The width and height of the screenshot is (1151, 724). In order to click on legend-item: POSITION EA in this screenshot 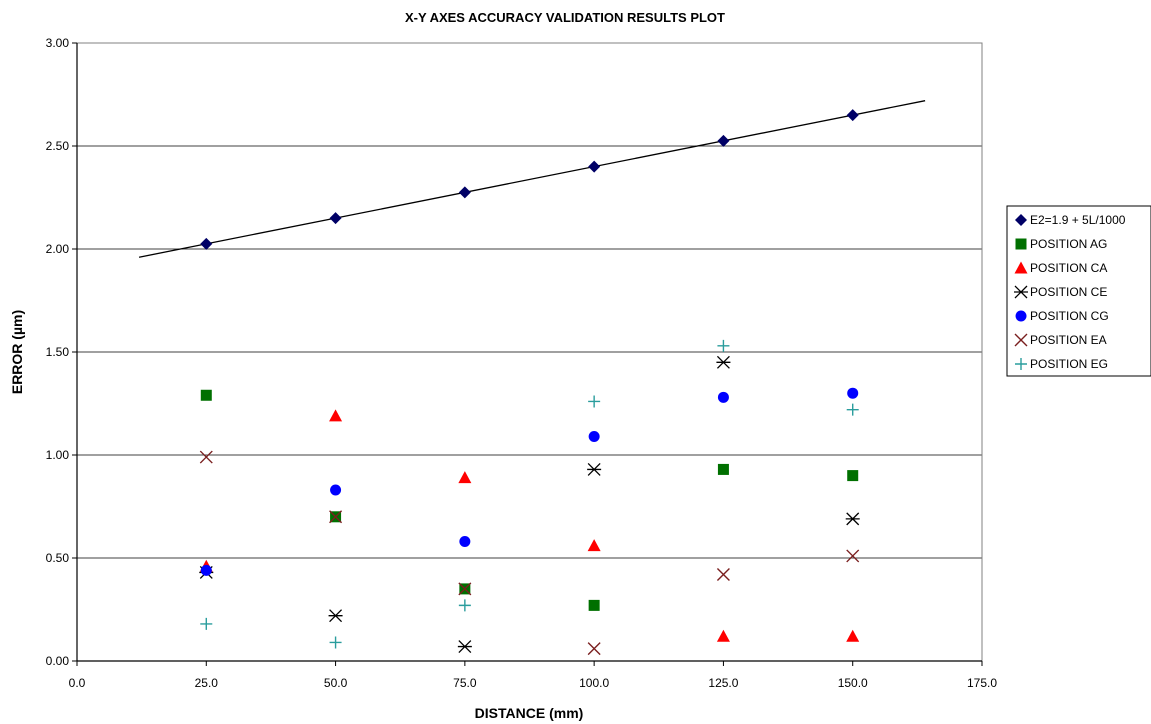, I will do `click(1060, 340)`.